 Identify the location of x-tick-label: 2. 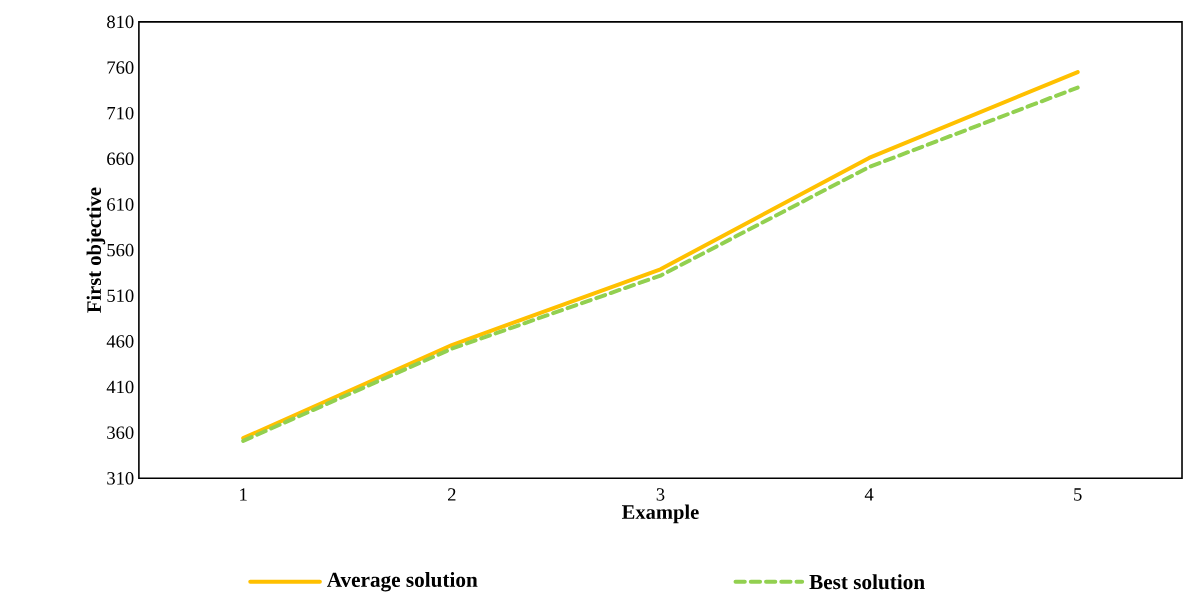
(452, 494).